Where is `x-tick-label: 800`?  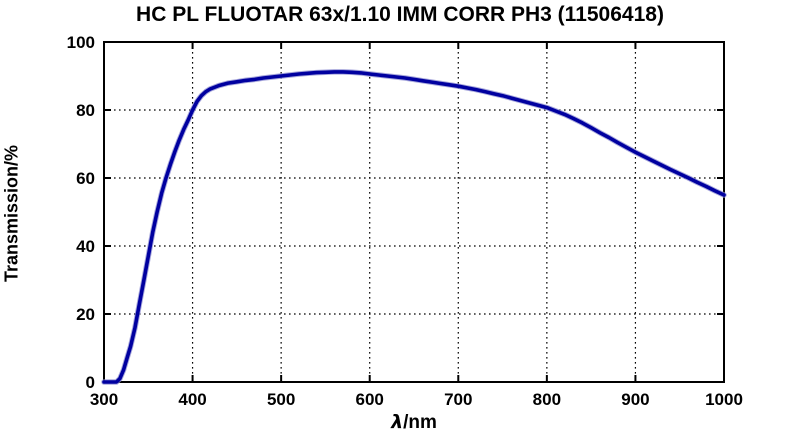 x-tick-label: 800 is located at coordinates (547, 399).